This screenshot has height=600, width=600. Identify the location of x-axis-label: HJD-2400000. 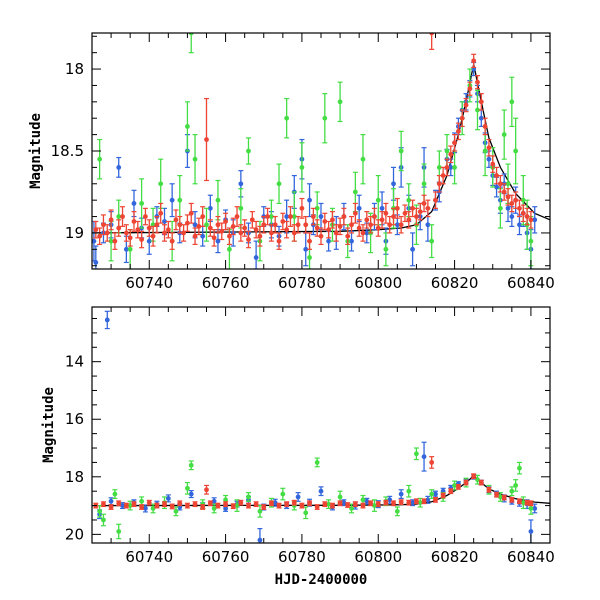
(321, 580).